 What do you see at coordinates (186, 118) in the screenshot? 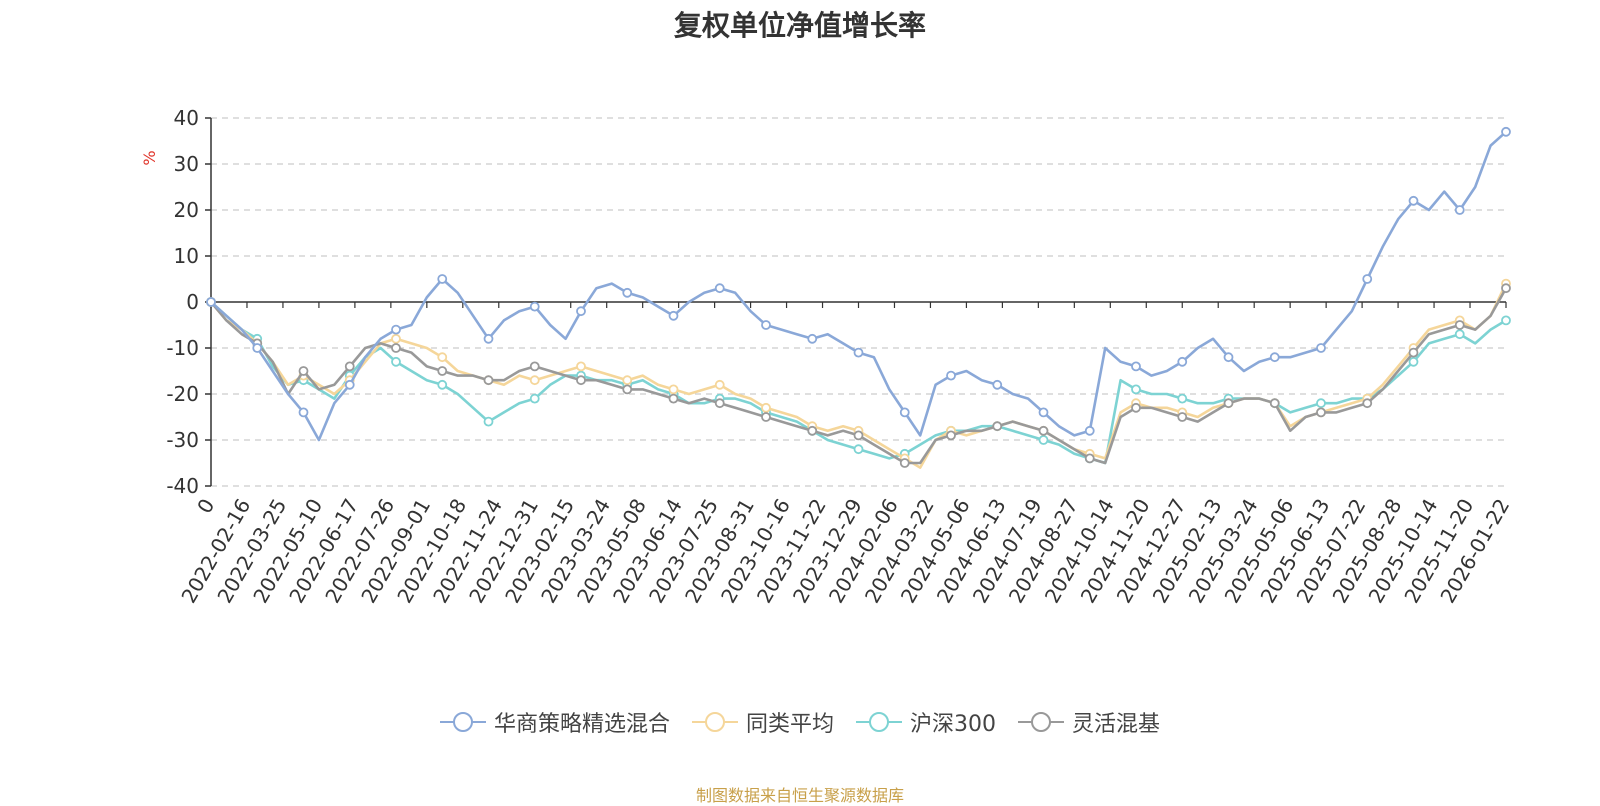
I see `y-tick-label-0: 40` at bounding box center [186, 118].